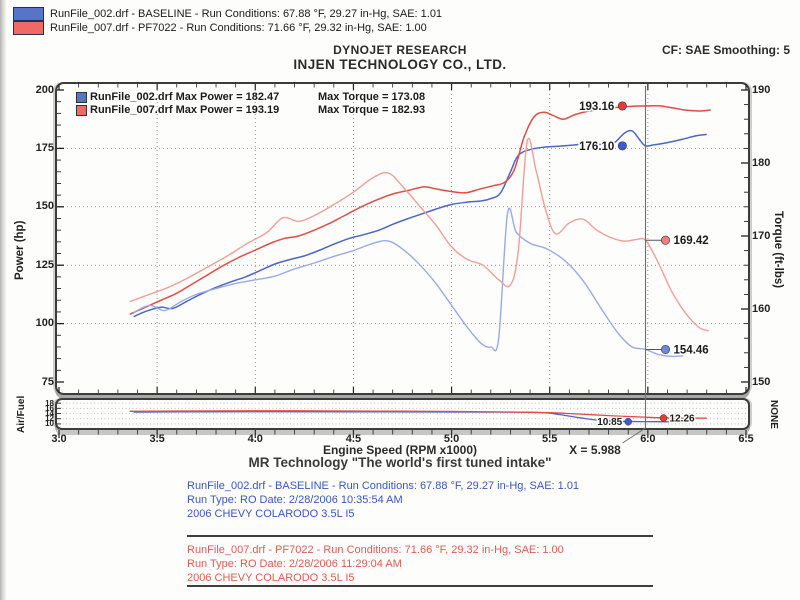  Describe the element at coordinates (622, 146) in the screenshot. I see `marker-dot-176.10` at that location.